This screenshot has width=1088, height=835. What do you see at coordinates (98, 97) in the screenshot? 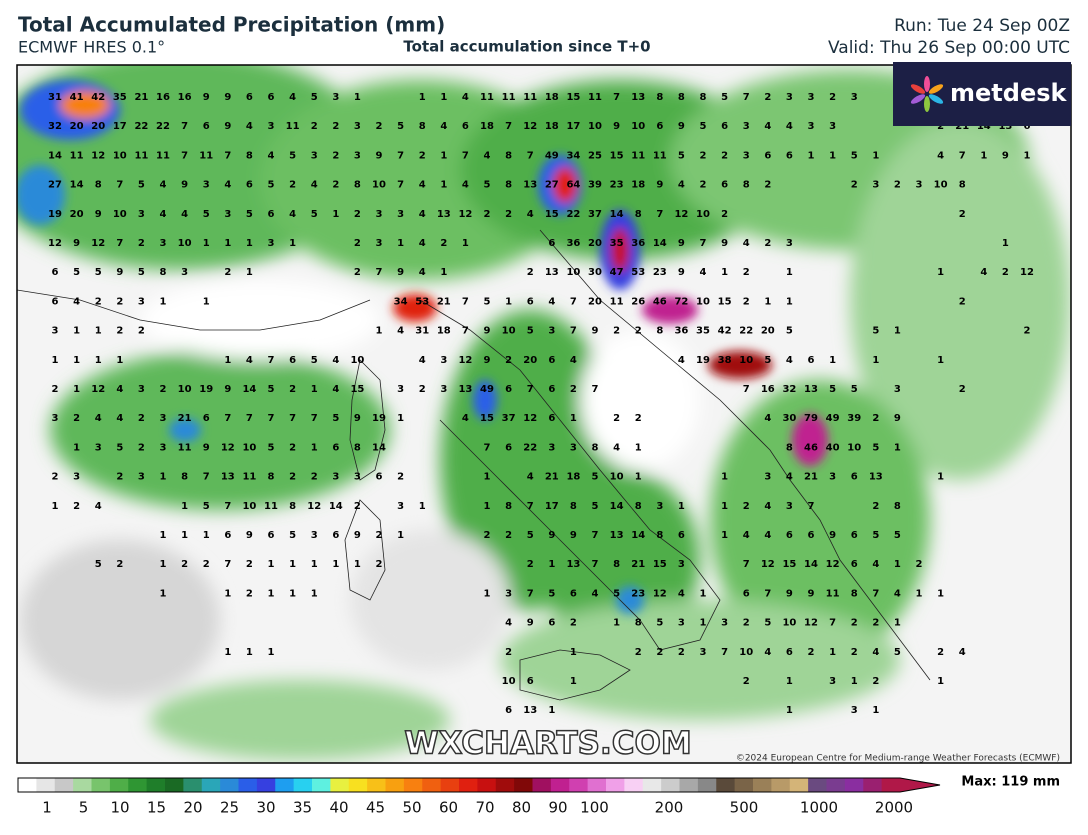
I see `grid-value: 42` at bounding box center [98, 97].